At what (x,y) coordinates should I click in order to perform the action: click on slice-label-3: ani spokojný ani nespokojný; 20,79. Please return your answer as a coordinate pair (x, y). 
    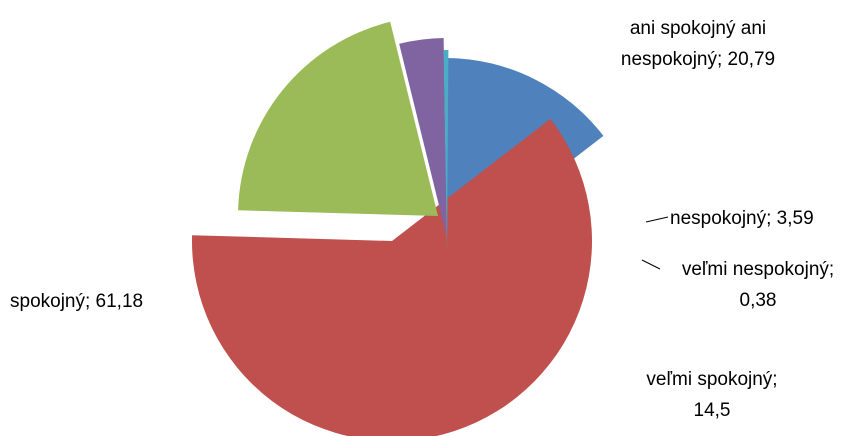
    Looking at the image, I should click on (698, 44).